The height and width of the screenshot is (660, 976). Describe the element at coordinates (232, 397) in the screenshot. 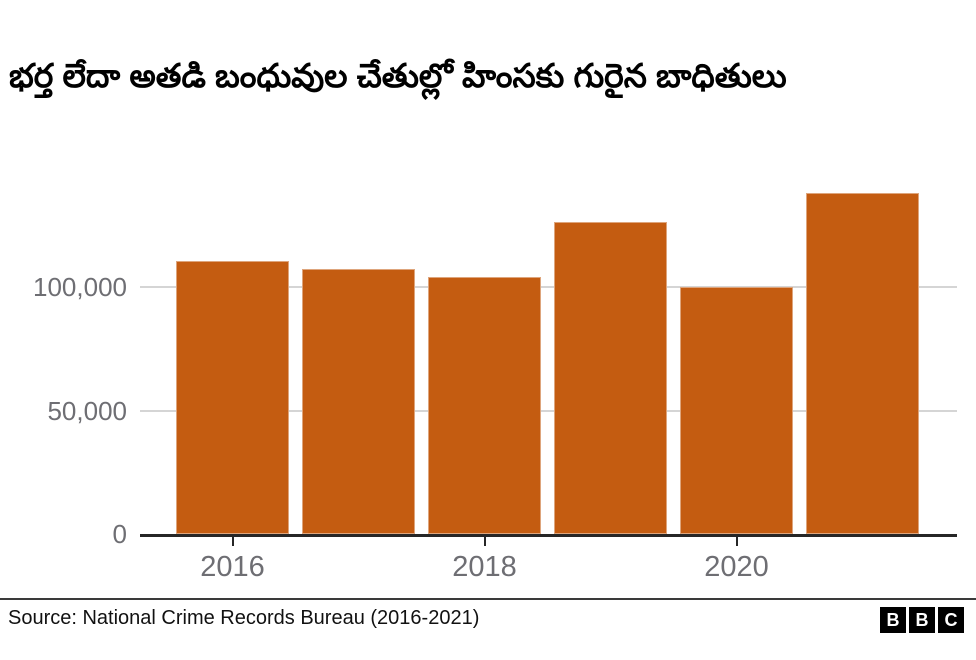

I see `bar-2016` at that location.